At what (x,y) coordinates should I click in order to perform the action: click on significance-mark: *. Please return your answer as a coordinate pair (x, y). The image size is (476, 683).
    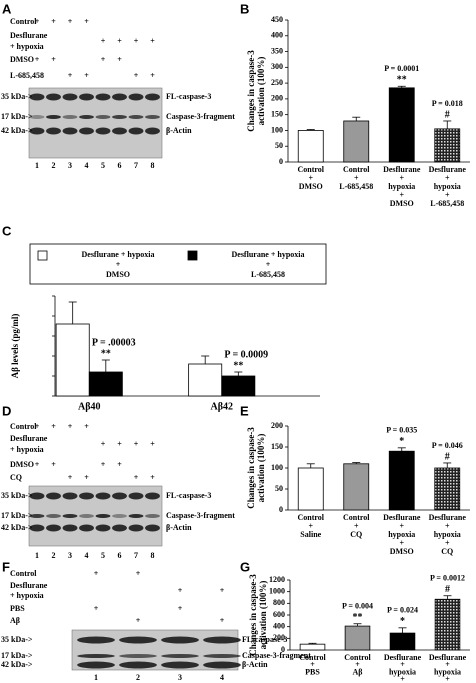
    Looking at the image, I should click on (401, 441).